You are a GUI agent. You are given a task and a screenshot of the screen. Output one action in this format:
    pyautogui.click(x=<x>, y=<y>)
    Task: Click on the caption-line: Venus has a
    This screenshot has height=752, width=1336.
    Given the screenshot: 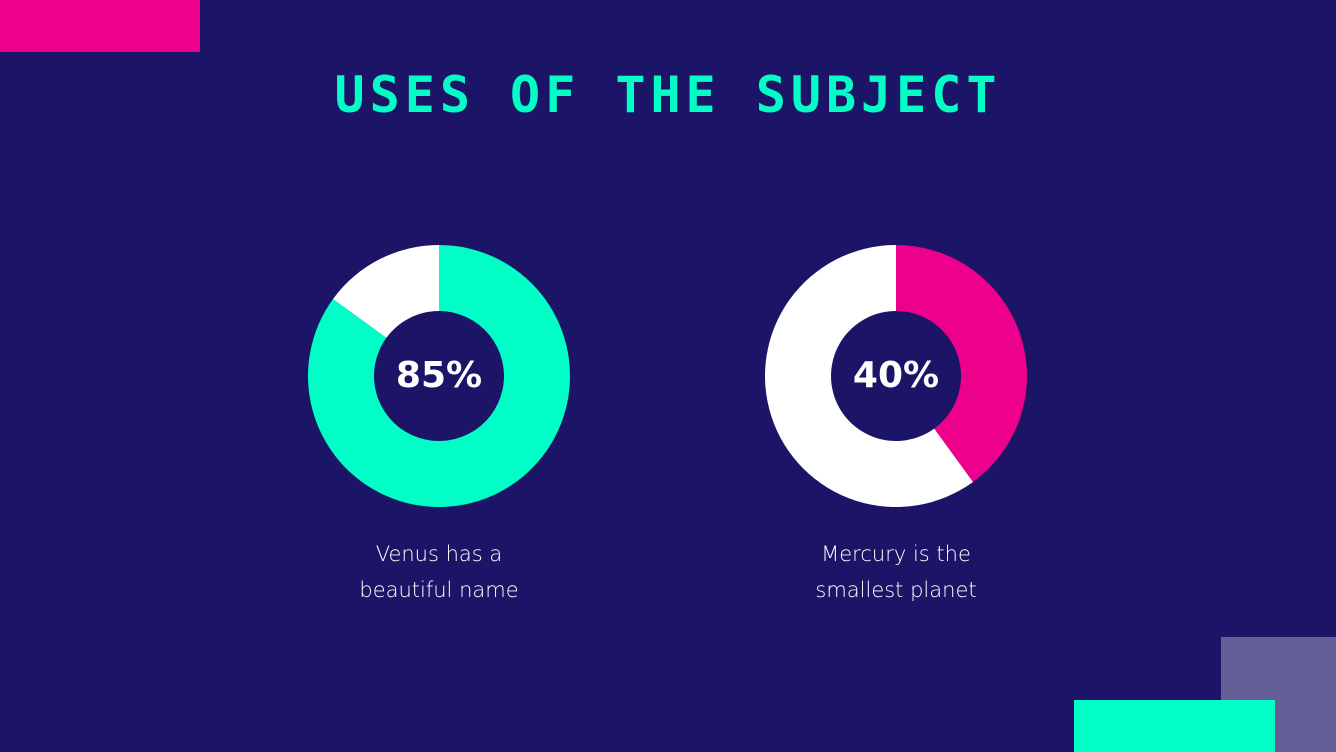 What is the action you would take?
    pyautogui.click(x=439, y=554)
    